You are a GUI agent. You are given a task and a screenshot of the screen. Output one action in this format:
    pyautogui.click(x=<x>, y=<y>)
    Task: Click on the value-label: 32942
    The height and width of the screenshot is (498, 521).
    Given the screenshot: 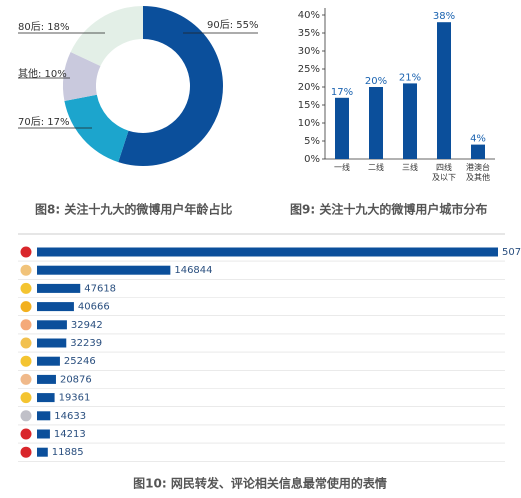 What is the action you would take?
    pyautogui.click(x=87, y=325)
    